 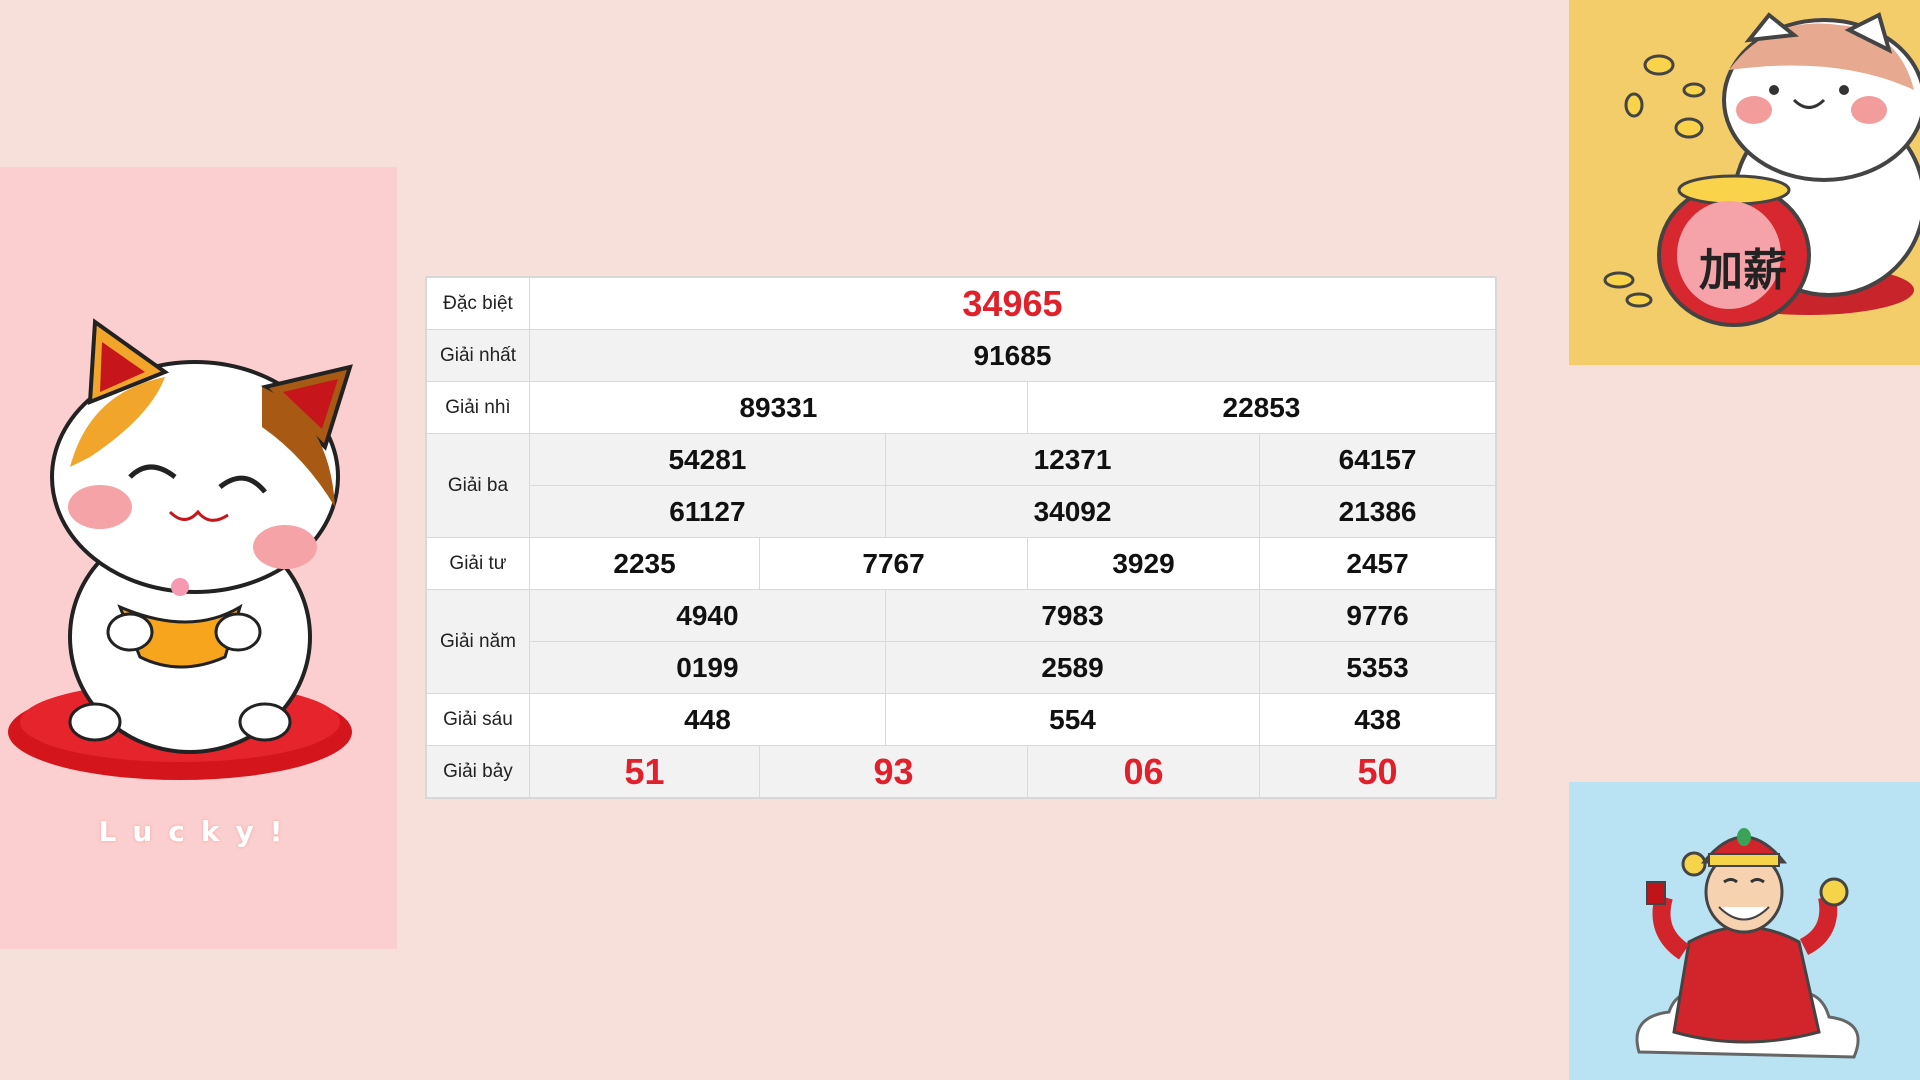 What do you see at coordinates (198, 831) in the screenshot?
I see `lucky-text: Lucky!` at bounding box center [198, 831].